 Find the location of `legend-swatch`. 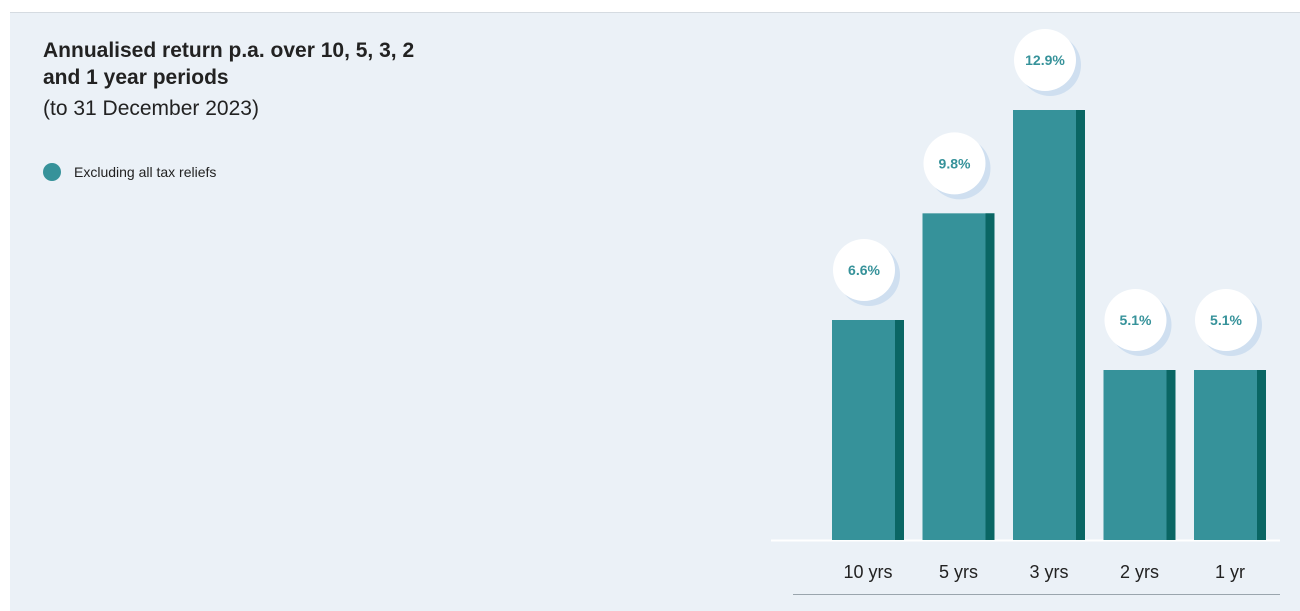

legend-swatch is located at coordinates (52, 172).